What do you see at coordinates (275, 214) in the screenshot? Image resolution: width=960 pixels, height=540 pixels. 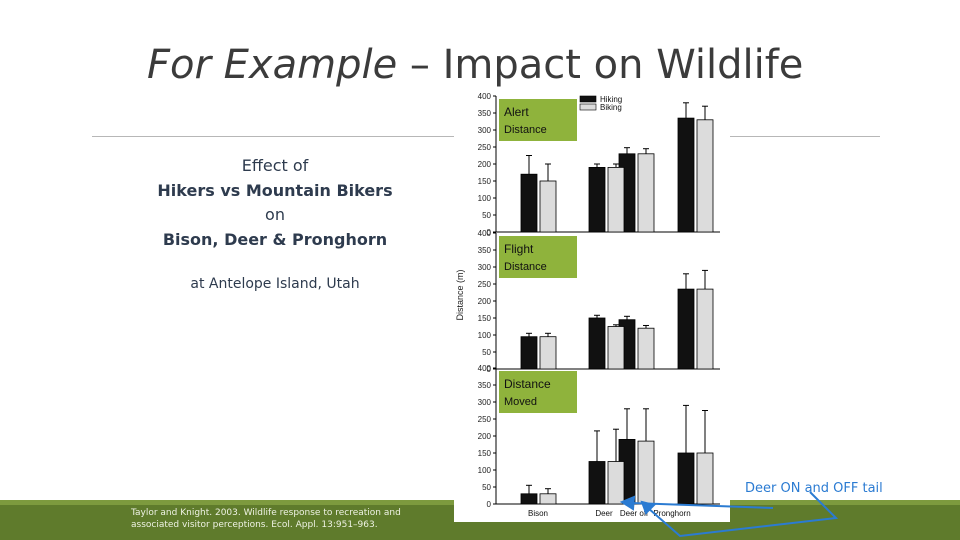 I see `description-line-3: on` at bounding box center [275, 214].